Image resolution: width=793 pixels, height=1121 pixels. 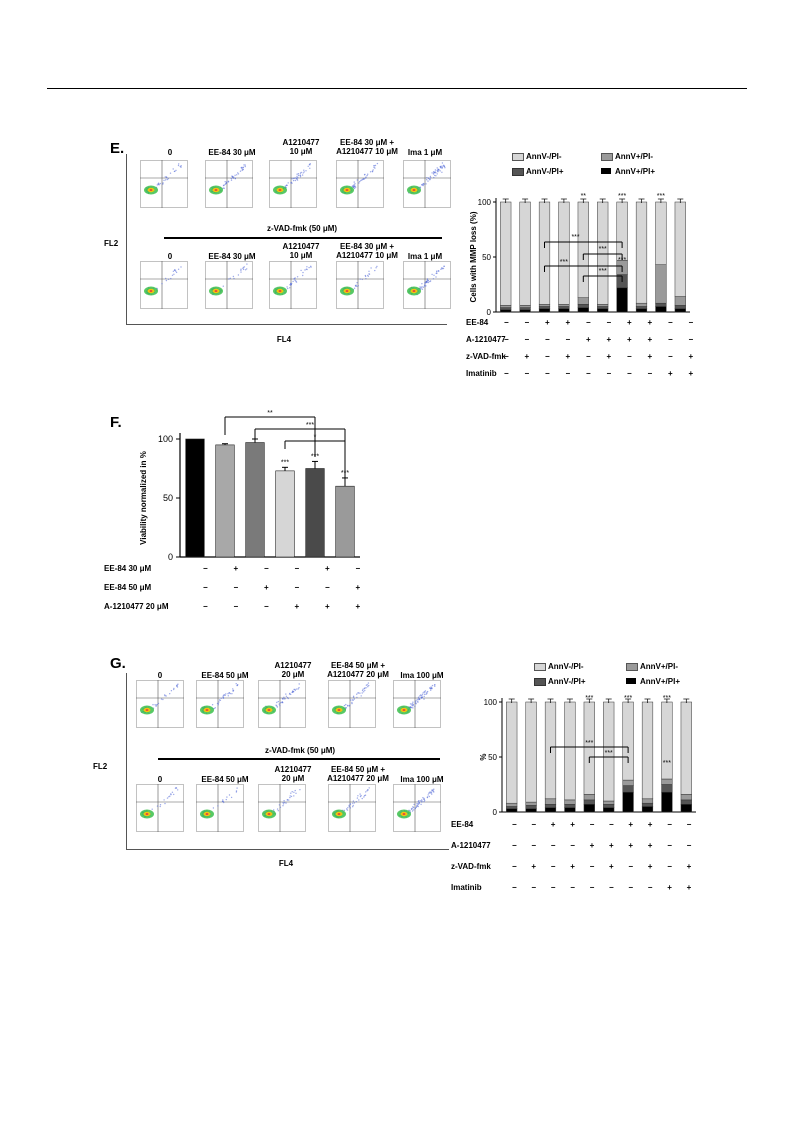 I want to click on condition-row-label: EE-84 30 μM, so click(x=128, y=568).